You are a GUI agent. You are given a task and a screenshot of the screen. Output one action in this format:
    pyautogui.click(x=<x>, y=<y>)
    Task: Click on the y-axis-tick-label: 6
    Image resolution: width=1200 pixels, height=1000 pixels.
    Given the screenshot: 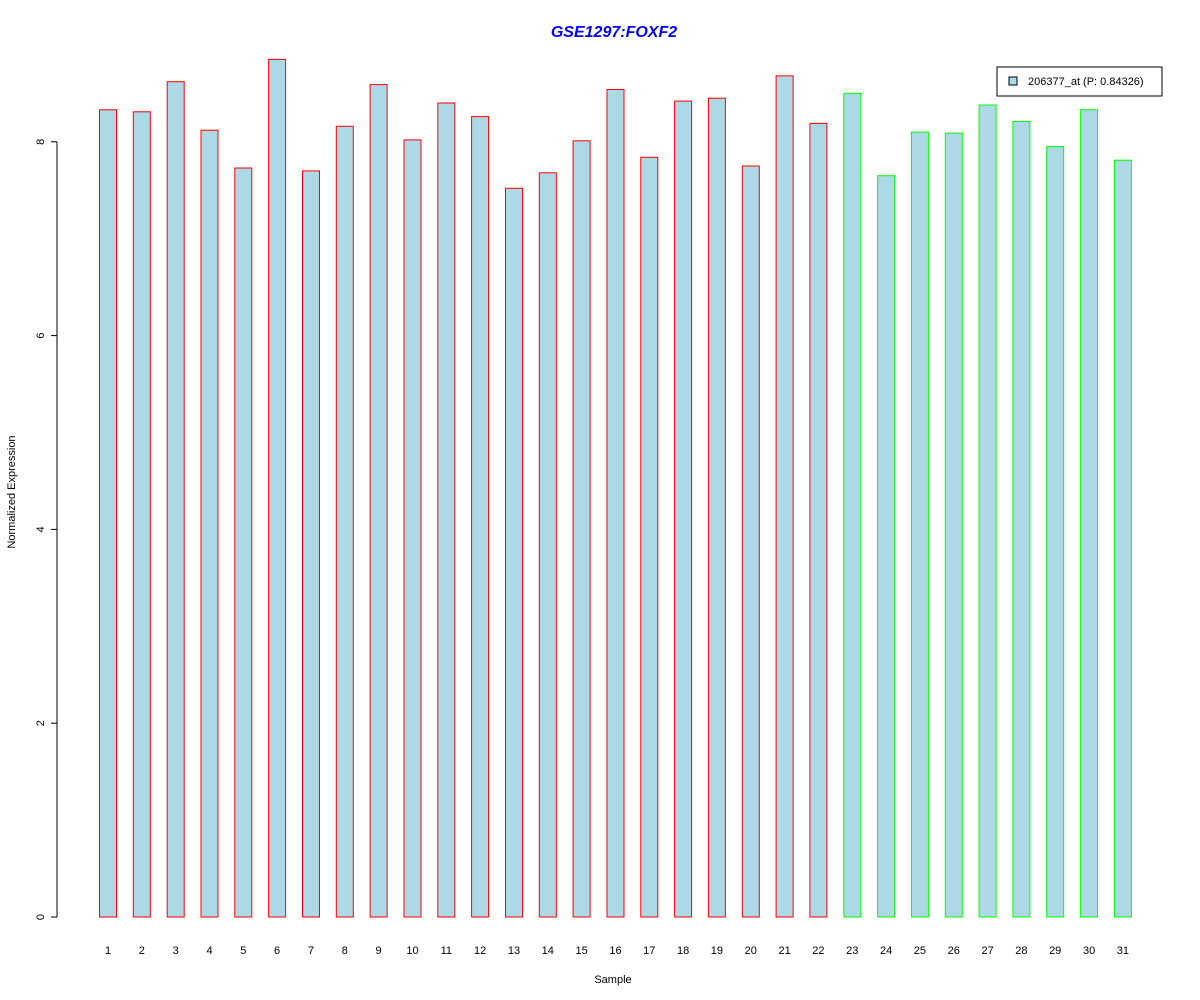 What is the action you would take?
    pyautogui.click(x=41, y=336)
    